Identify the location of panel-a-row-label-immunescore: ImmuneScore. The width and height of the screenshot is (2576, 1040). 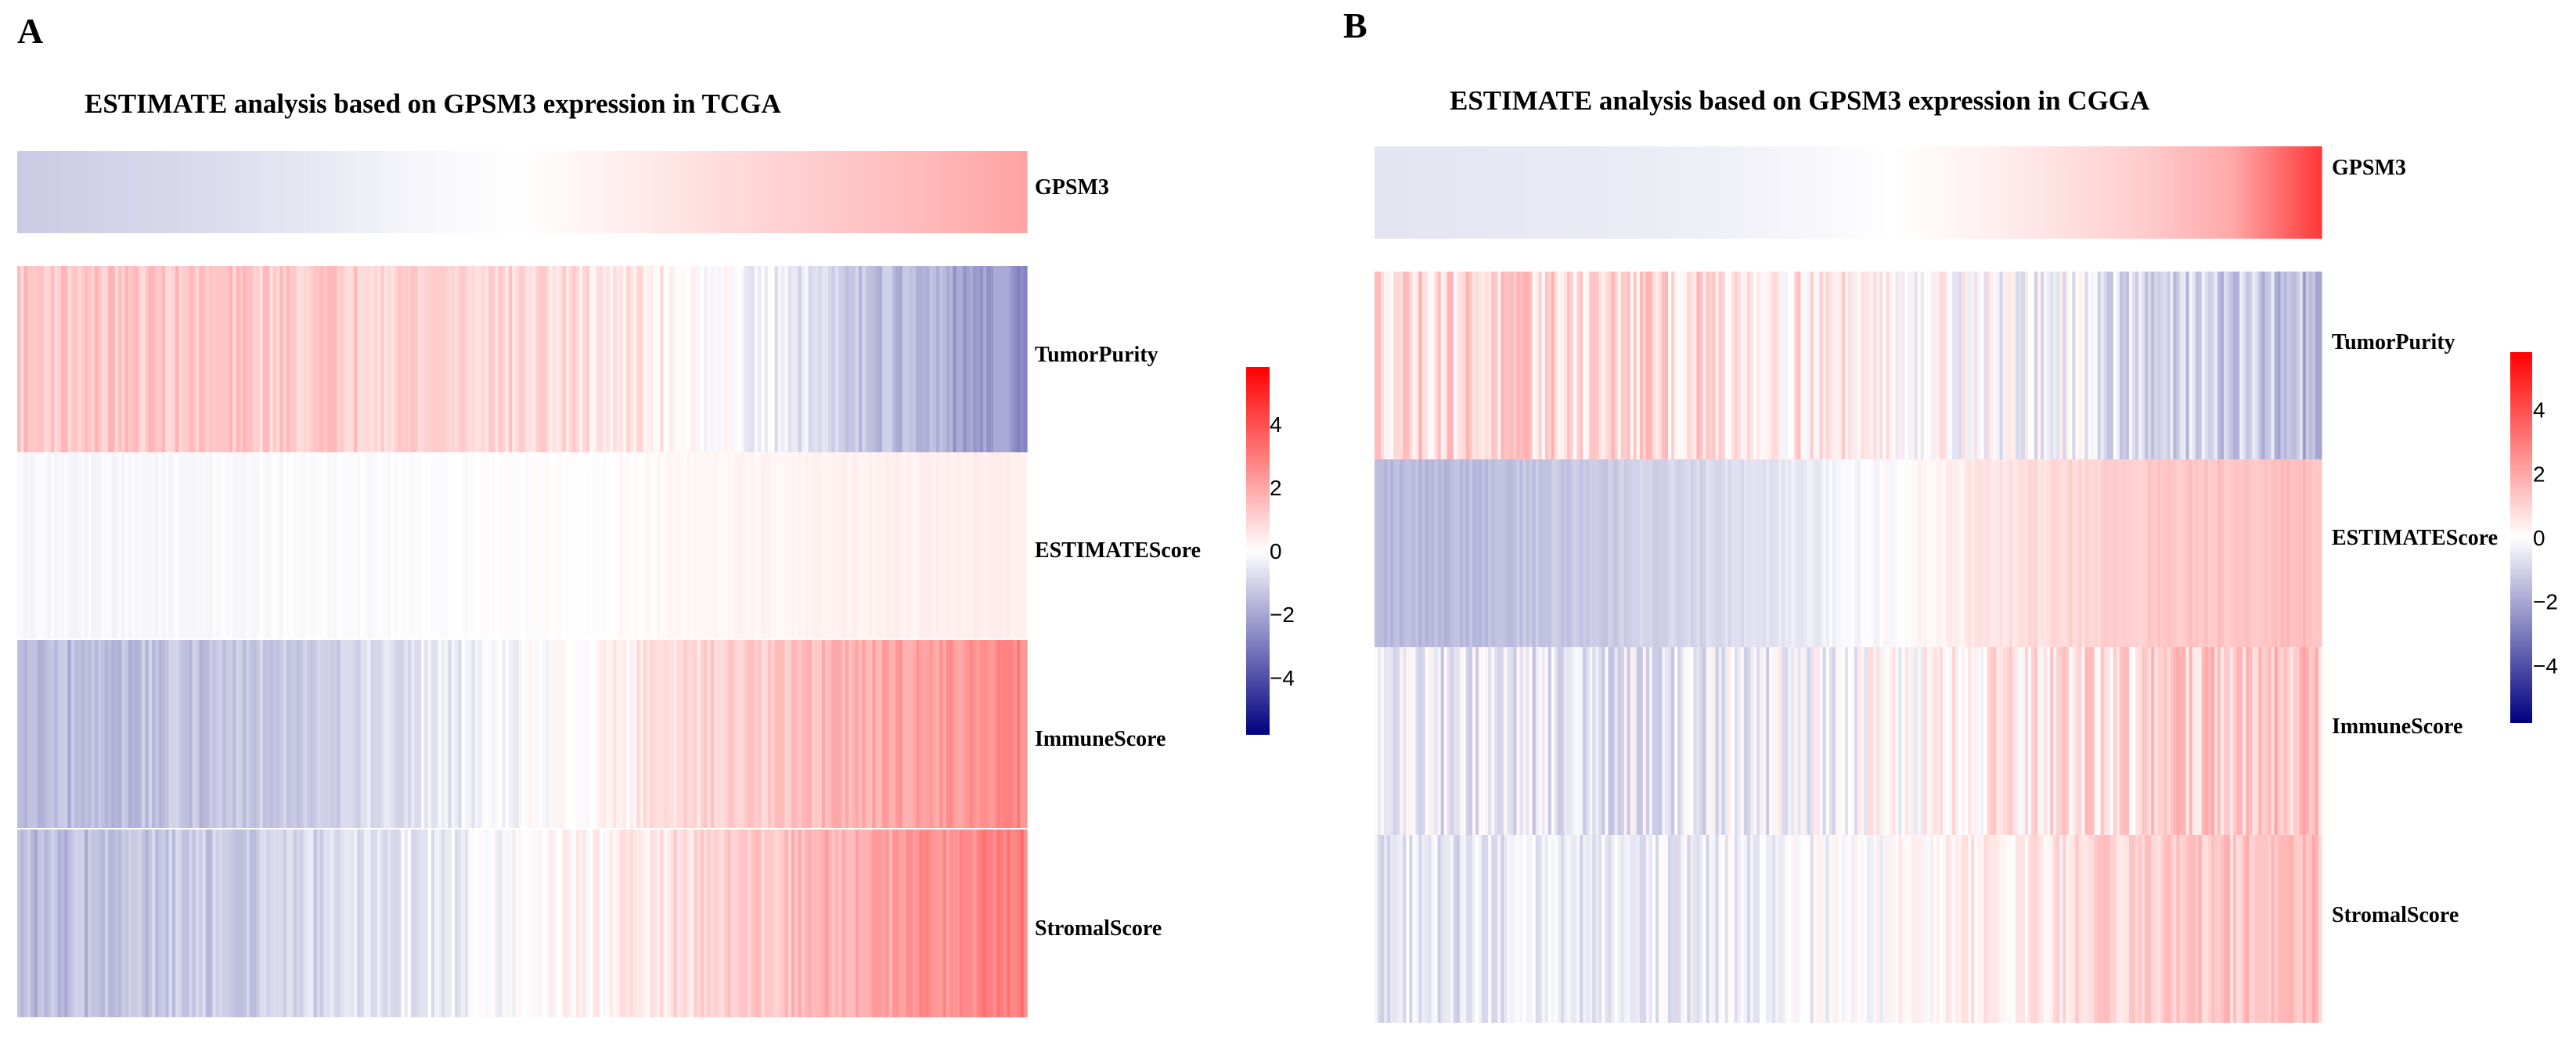
(1100, 739).